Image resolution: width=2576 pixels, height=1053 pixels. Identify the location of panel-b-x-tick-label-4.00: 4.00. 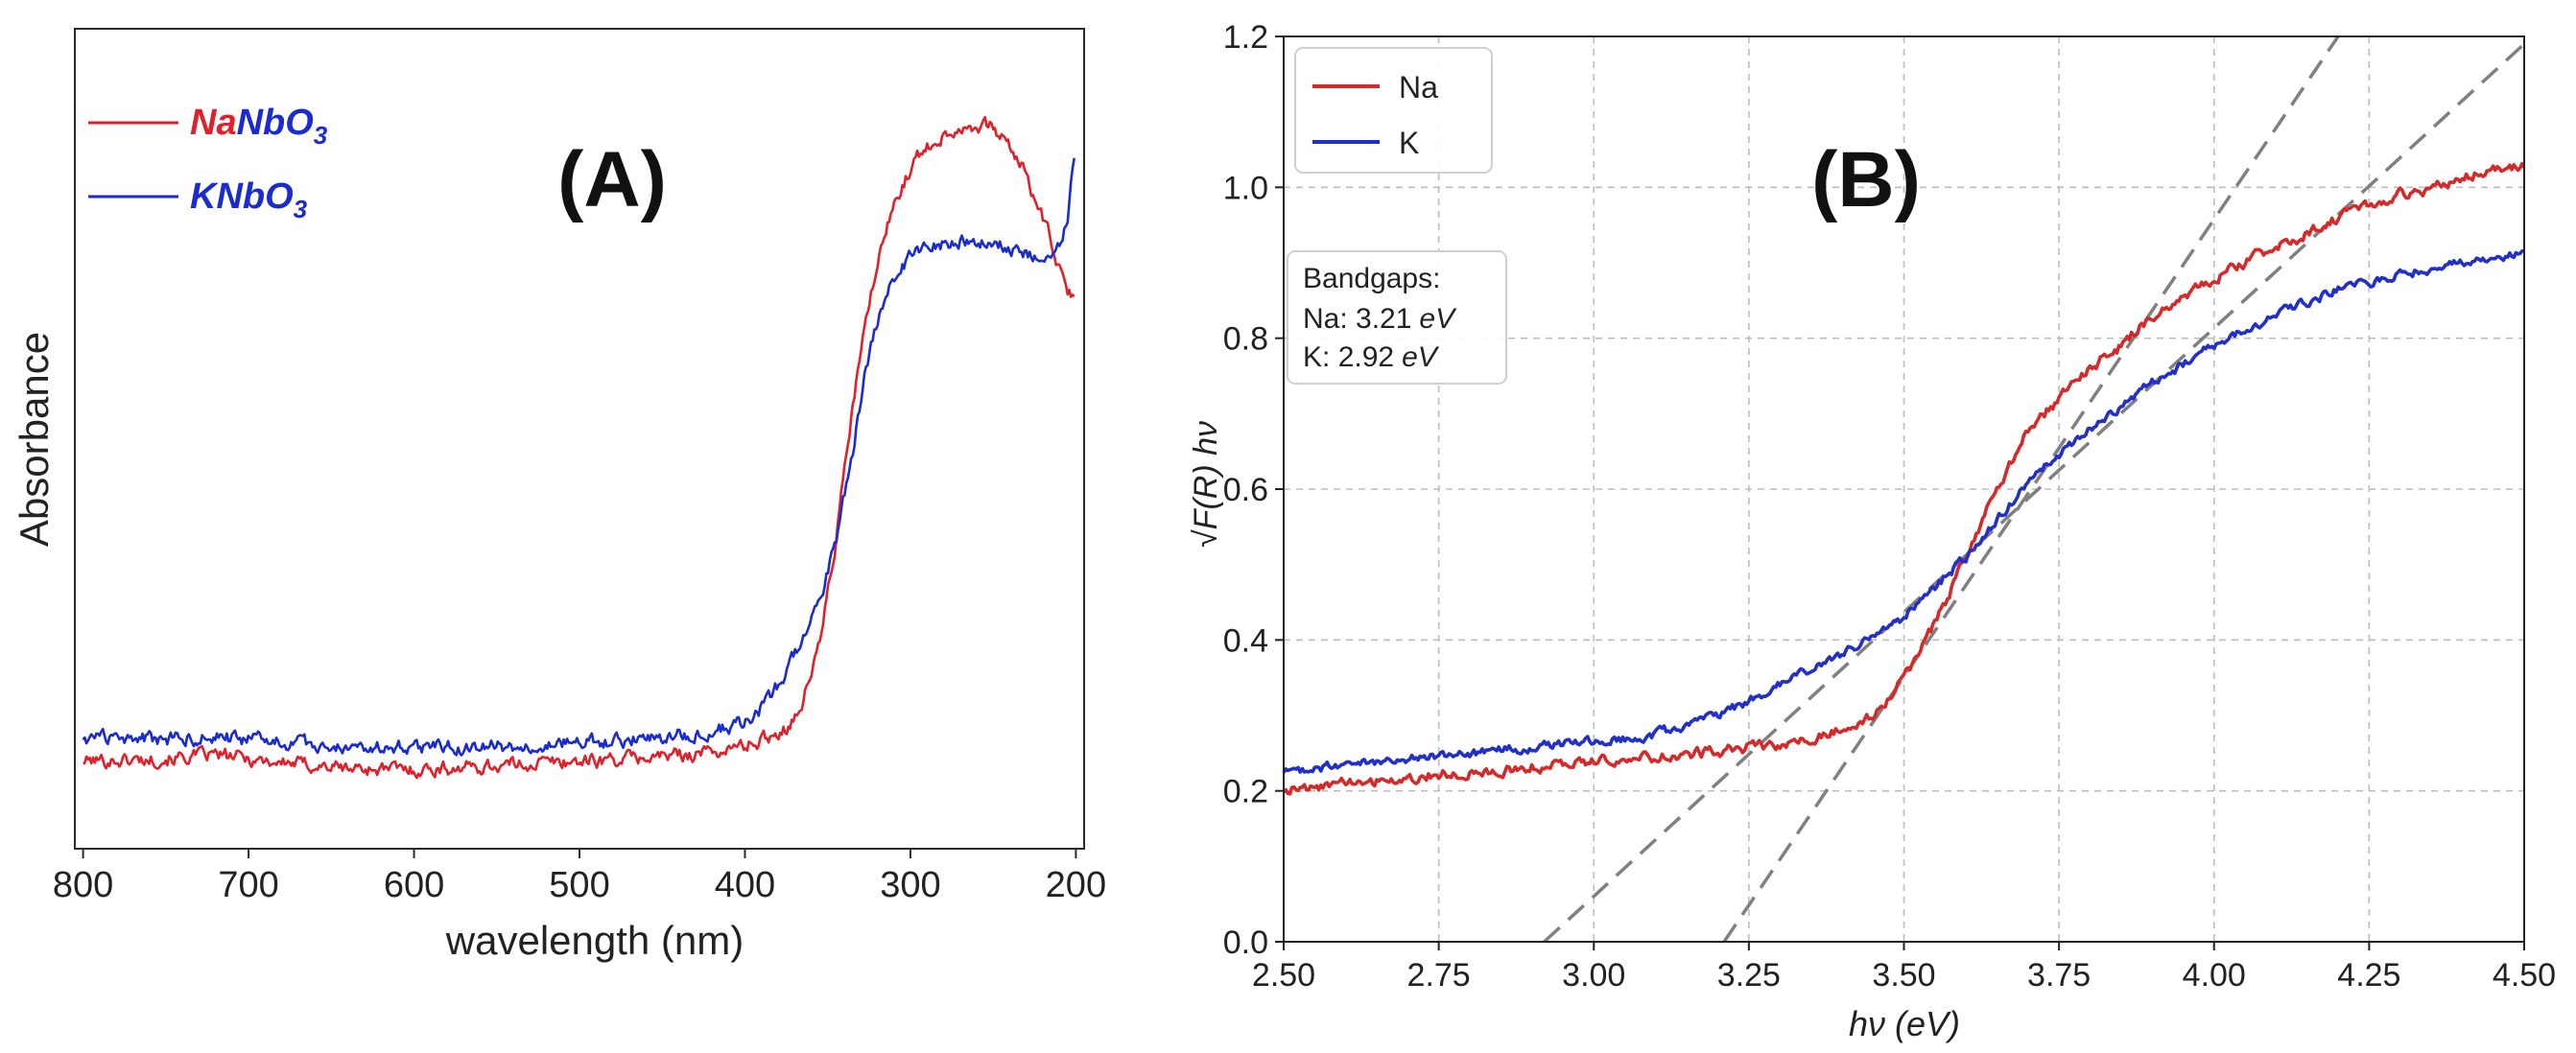
(2215, 975).